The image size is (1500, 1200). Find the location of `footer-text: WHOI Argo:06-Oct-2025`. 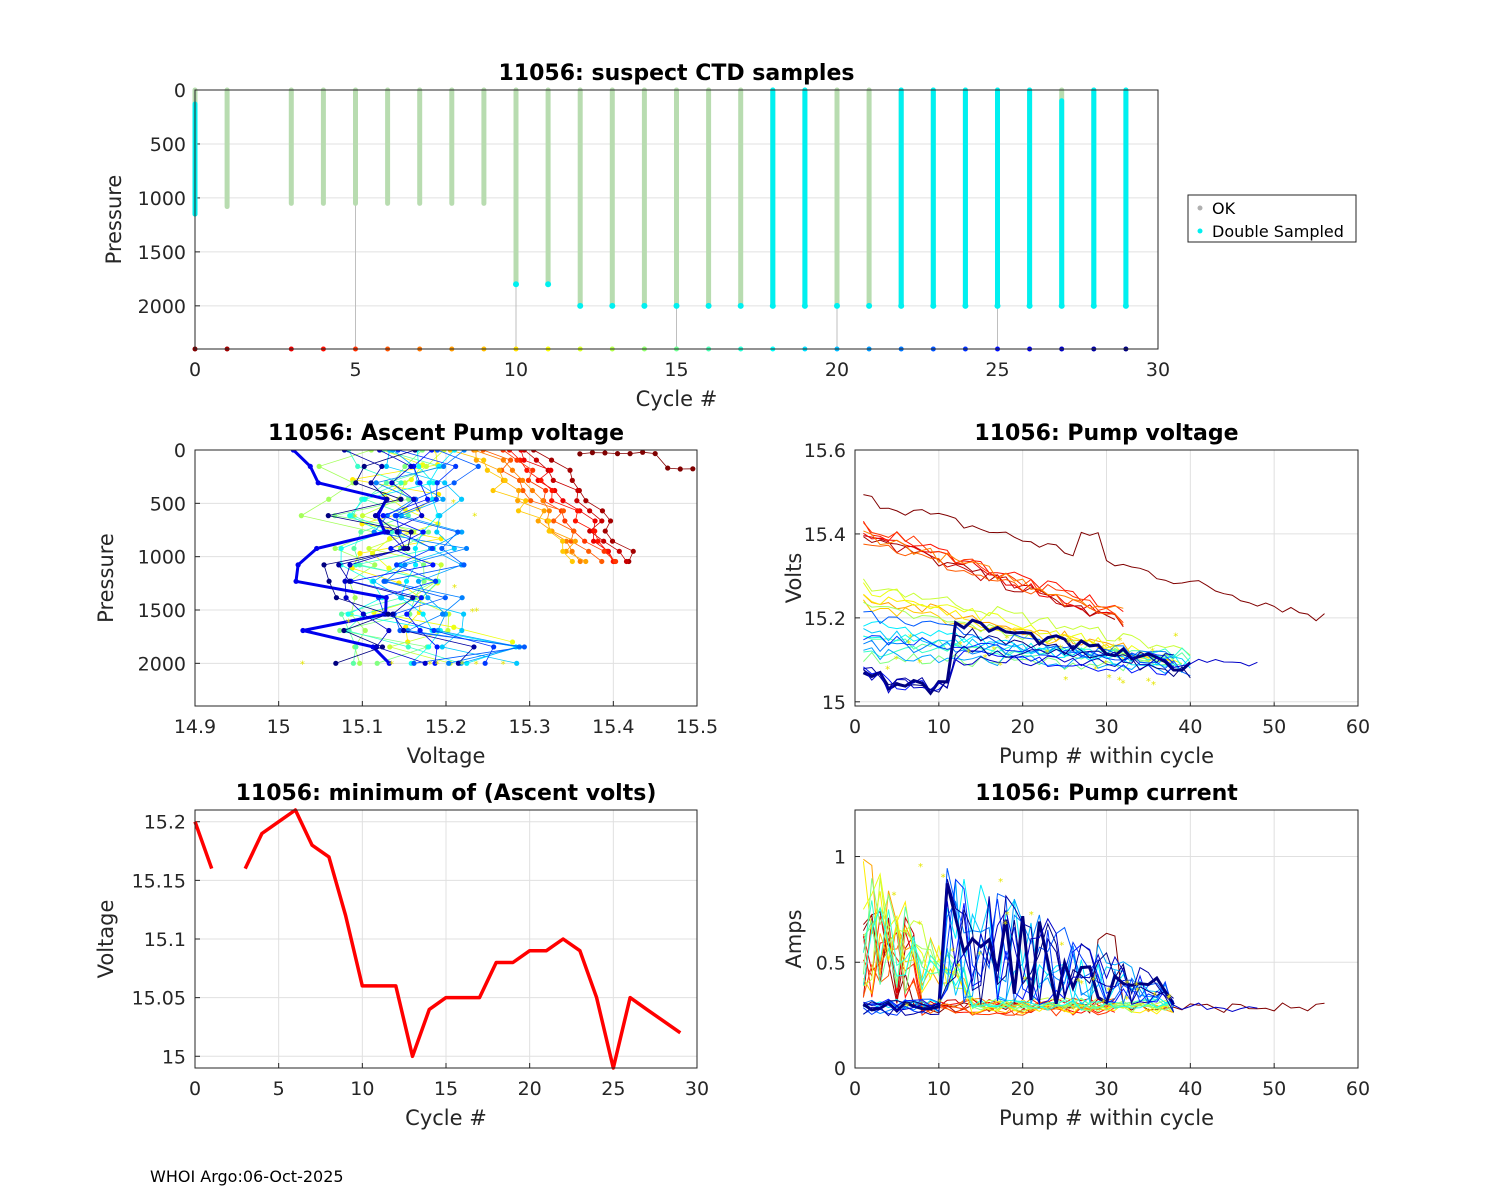

footer-text: WHOI Argo:06-Oct-2025 is located at coordinates (247, 1176).